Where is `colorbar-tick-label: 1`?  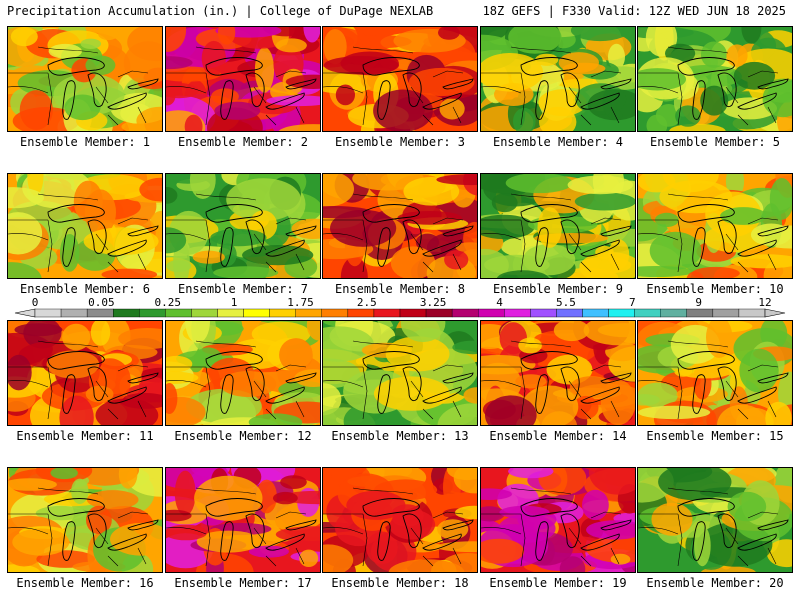
colorbar-tick-label: 1 is located at coordinates (234, 302).